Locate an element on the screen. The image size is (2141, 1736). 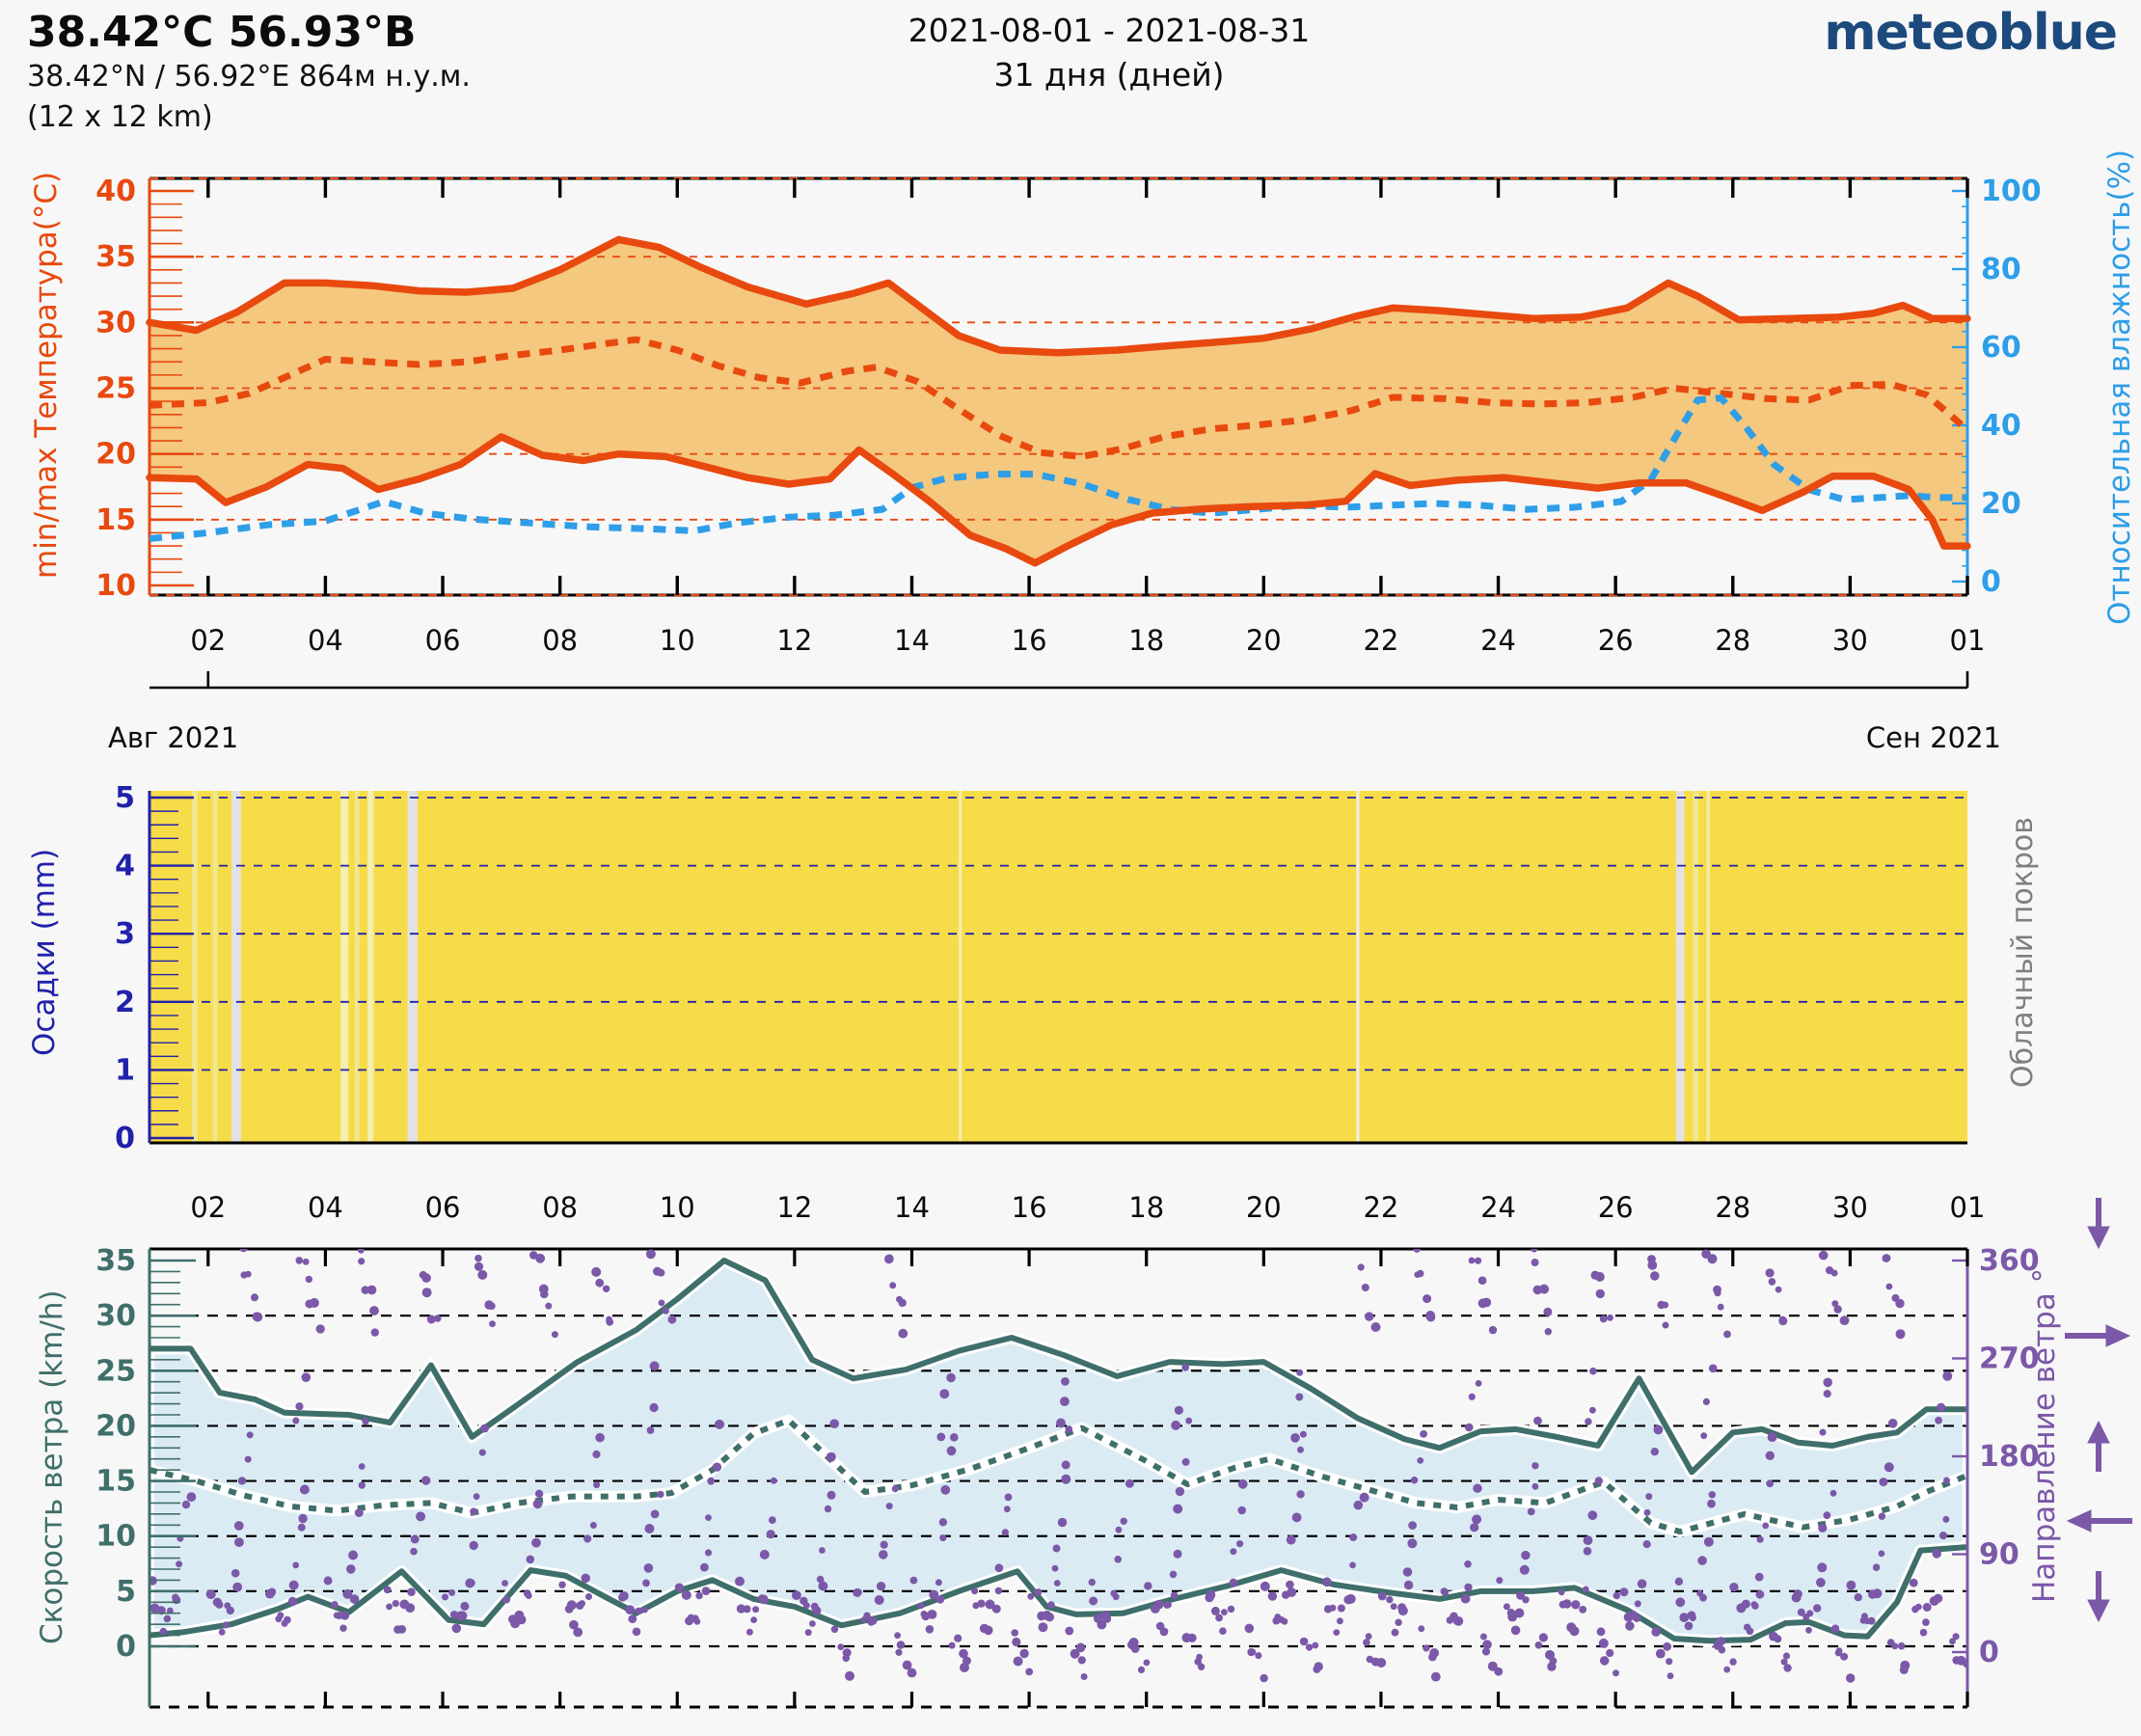
axis-tick-label: 80 is located at coordinates (2001, 269).